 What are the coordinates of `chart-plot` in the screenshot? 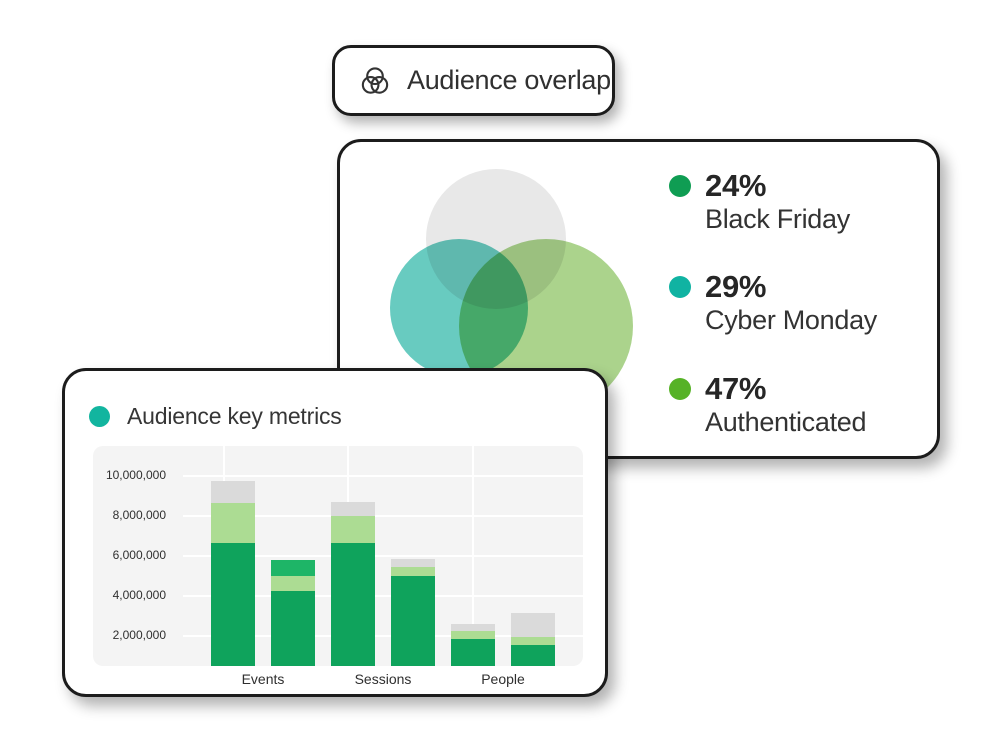 It's located at (338, 556).